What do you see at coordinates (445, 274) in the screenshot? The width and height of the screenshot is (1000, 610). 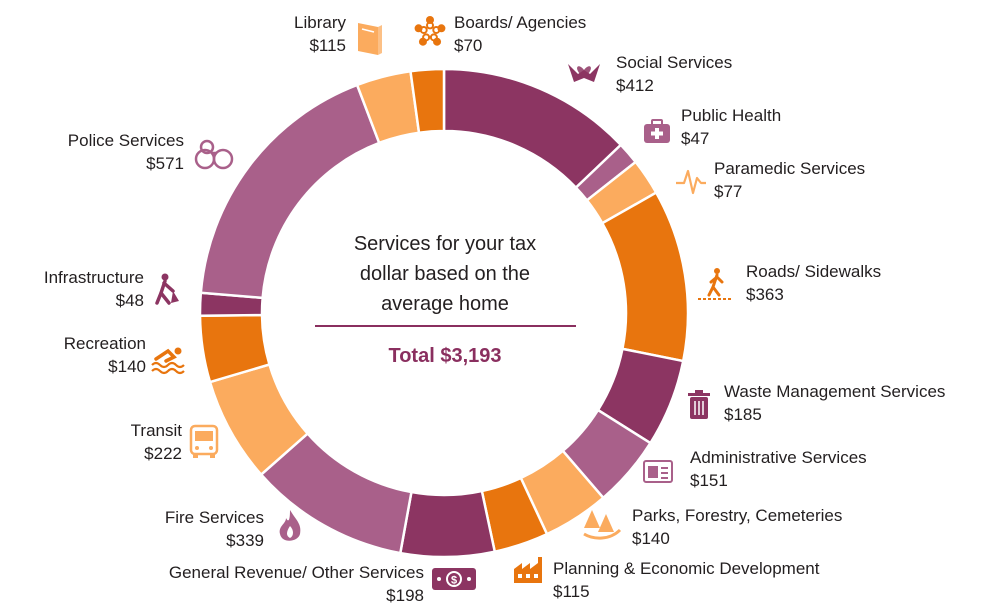 I see `center-title-line-2: dollar based on the` at bounding box center [445, 274].